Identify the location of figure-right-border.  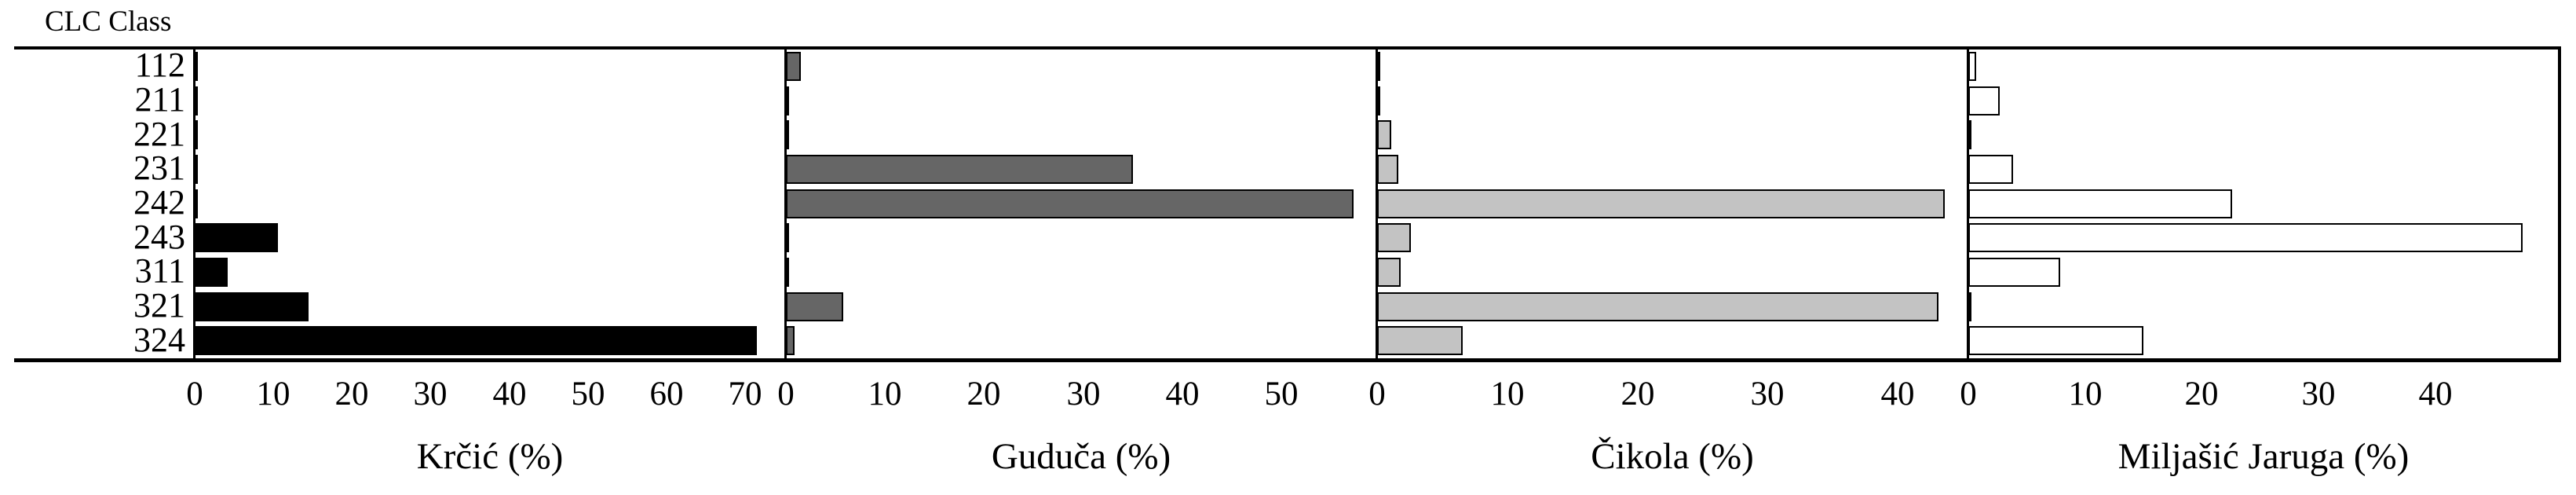
(2559, 204).